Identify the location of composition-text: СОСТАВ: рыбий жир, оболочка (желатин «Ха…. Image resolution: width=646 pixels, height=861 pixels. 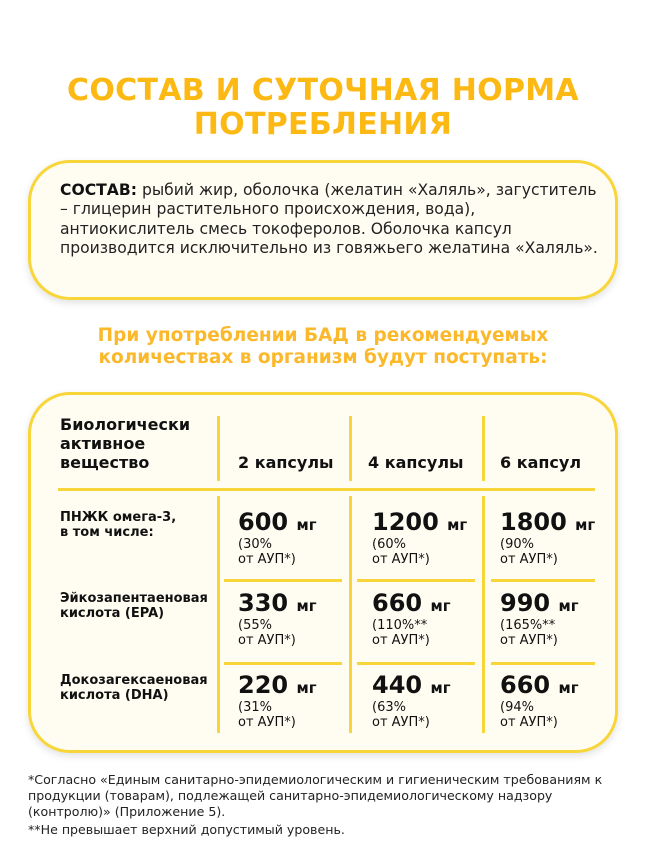
(329, 219).